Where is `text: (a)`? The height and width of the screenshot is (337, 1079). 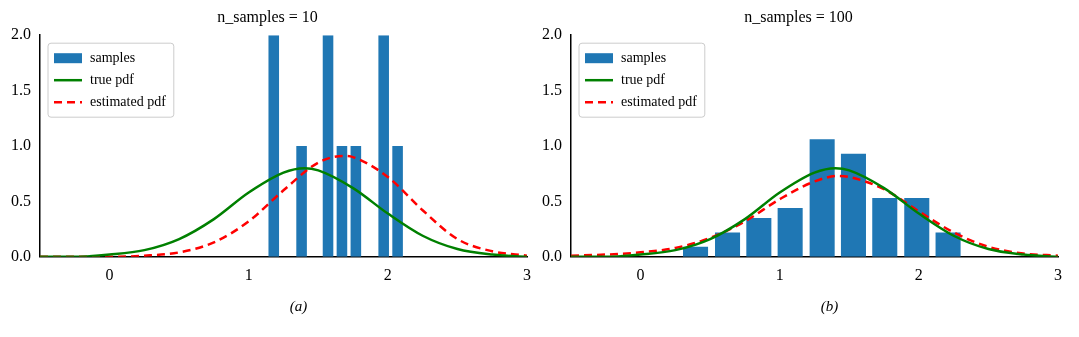 text: (a) is located at coordinates (298, 306).